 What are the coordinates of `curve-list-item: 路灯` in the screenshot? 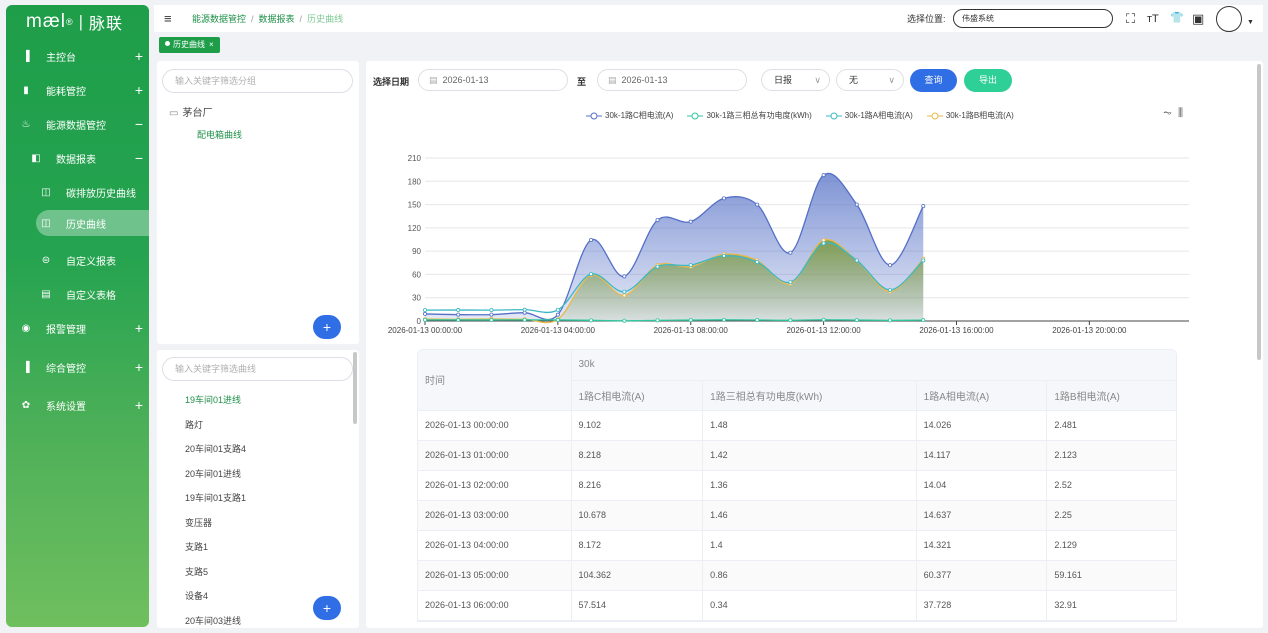 It's located at (194, 424).